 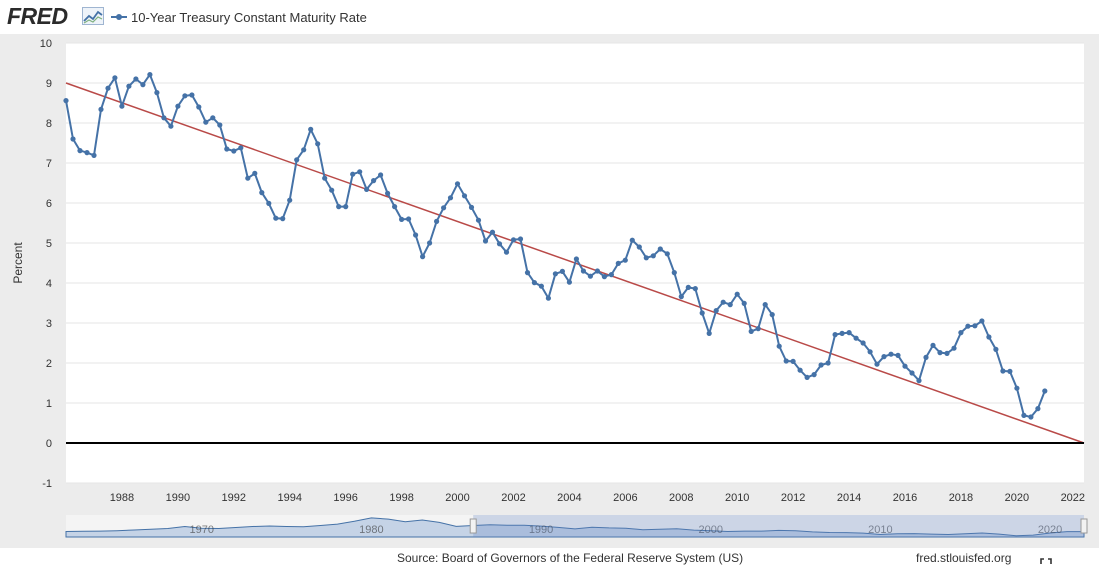 I want to click on site-link: fred.stlouisfed.org, so click(x=964, y=558).